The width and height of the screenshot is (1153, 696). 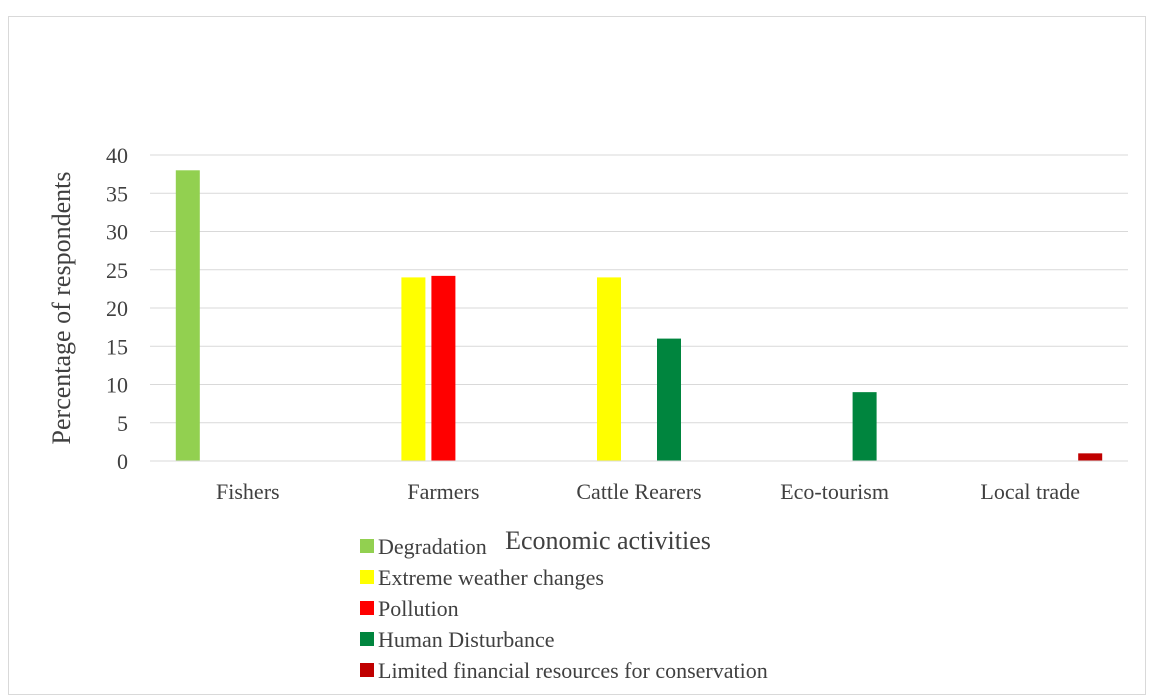 I want to click on bar-pollution-farmers, so click(x=443, y=368).